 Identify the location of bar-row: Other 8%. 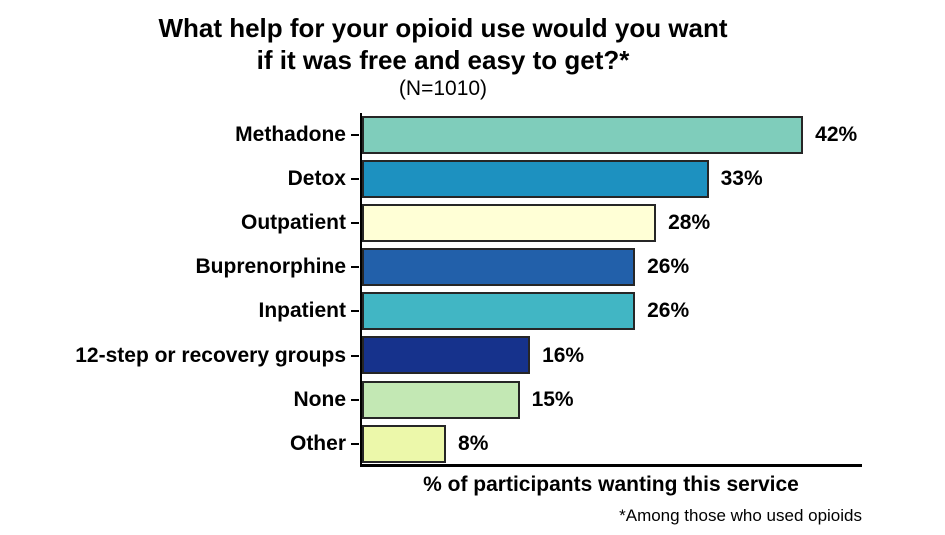
(576, 444).